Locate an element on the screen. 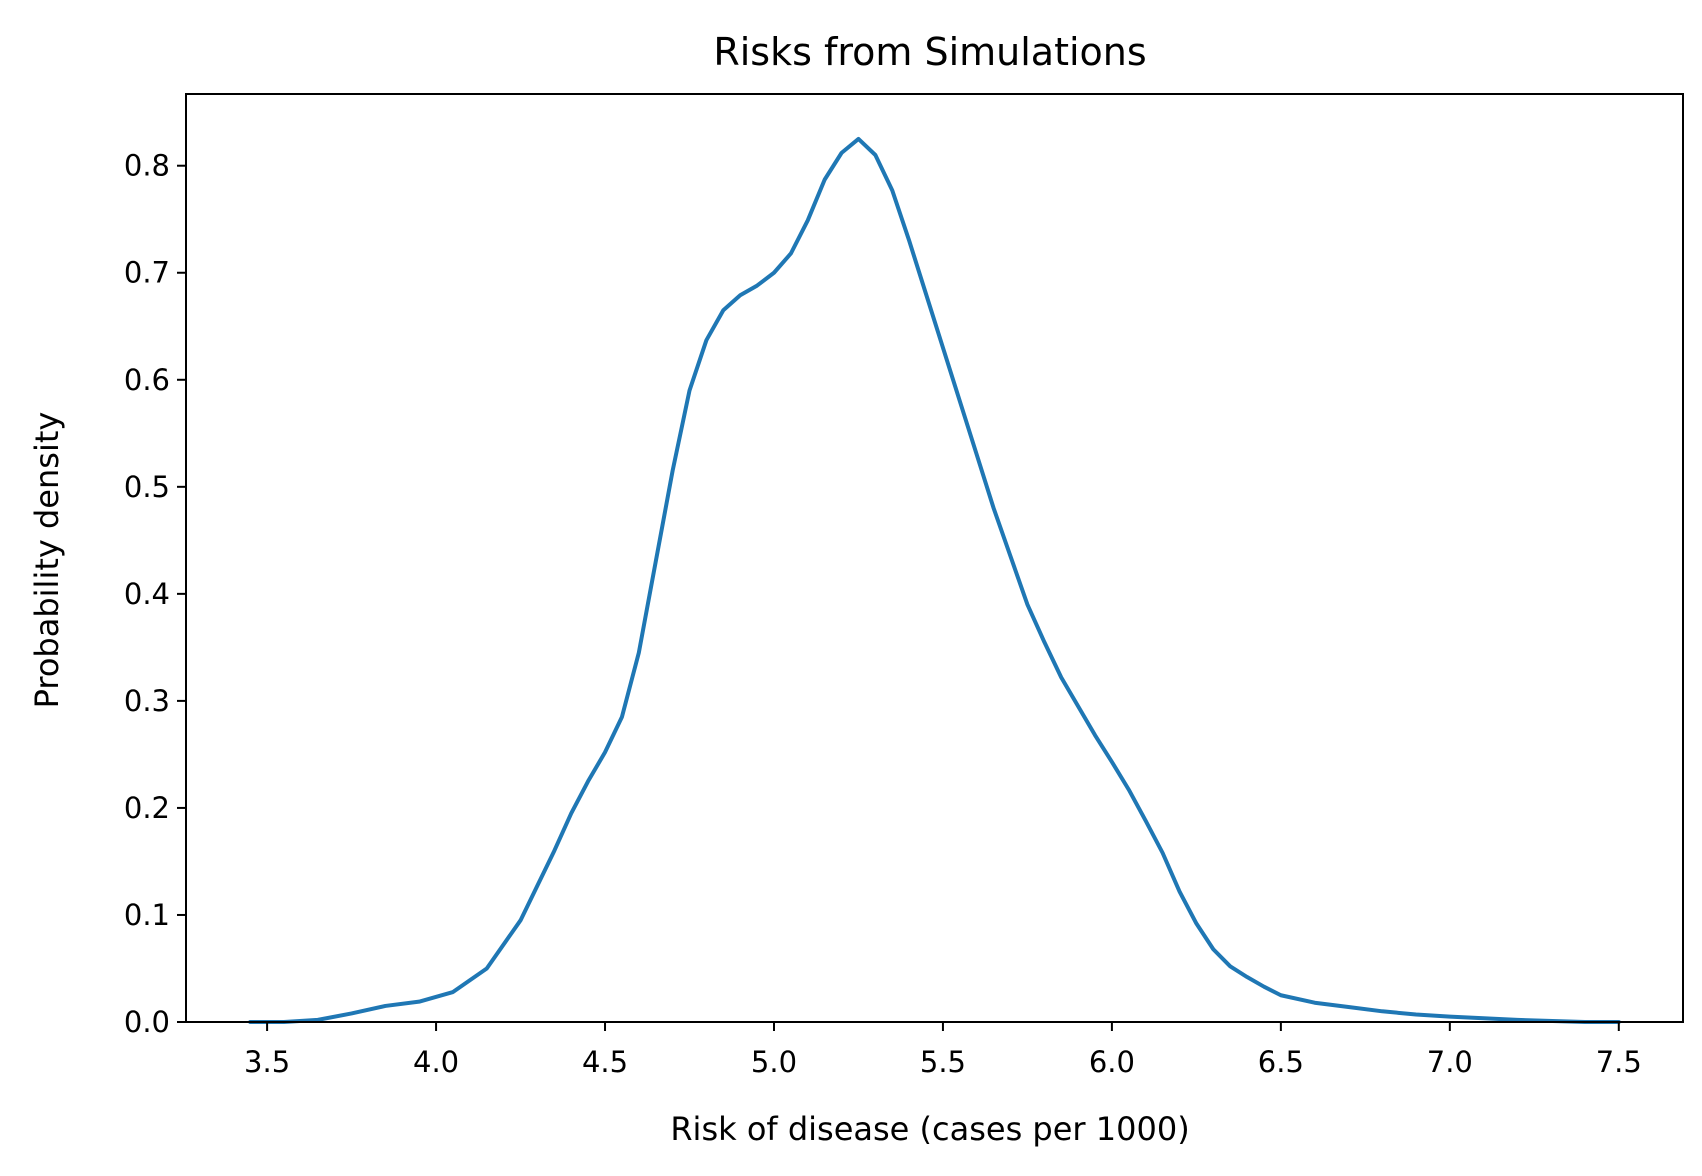 The width and height of the screenshot is (1702, 1176). y-tick-label: 0.1 is located at coordinates (147, 915).